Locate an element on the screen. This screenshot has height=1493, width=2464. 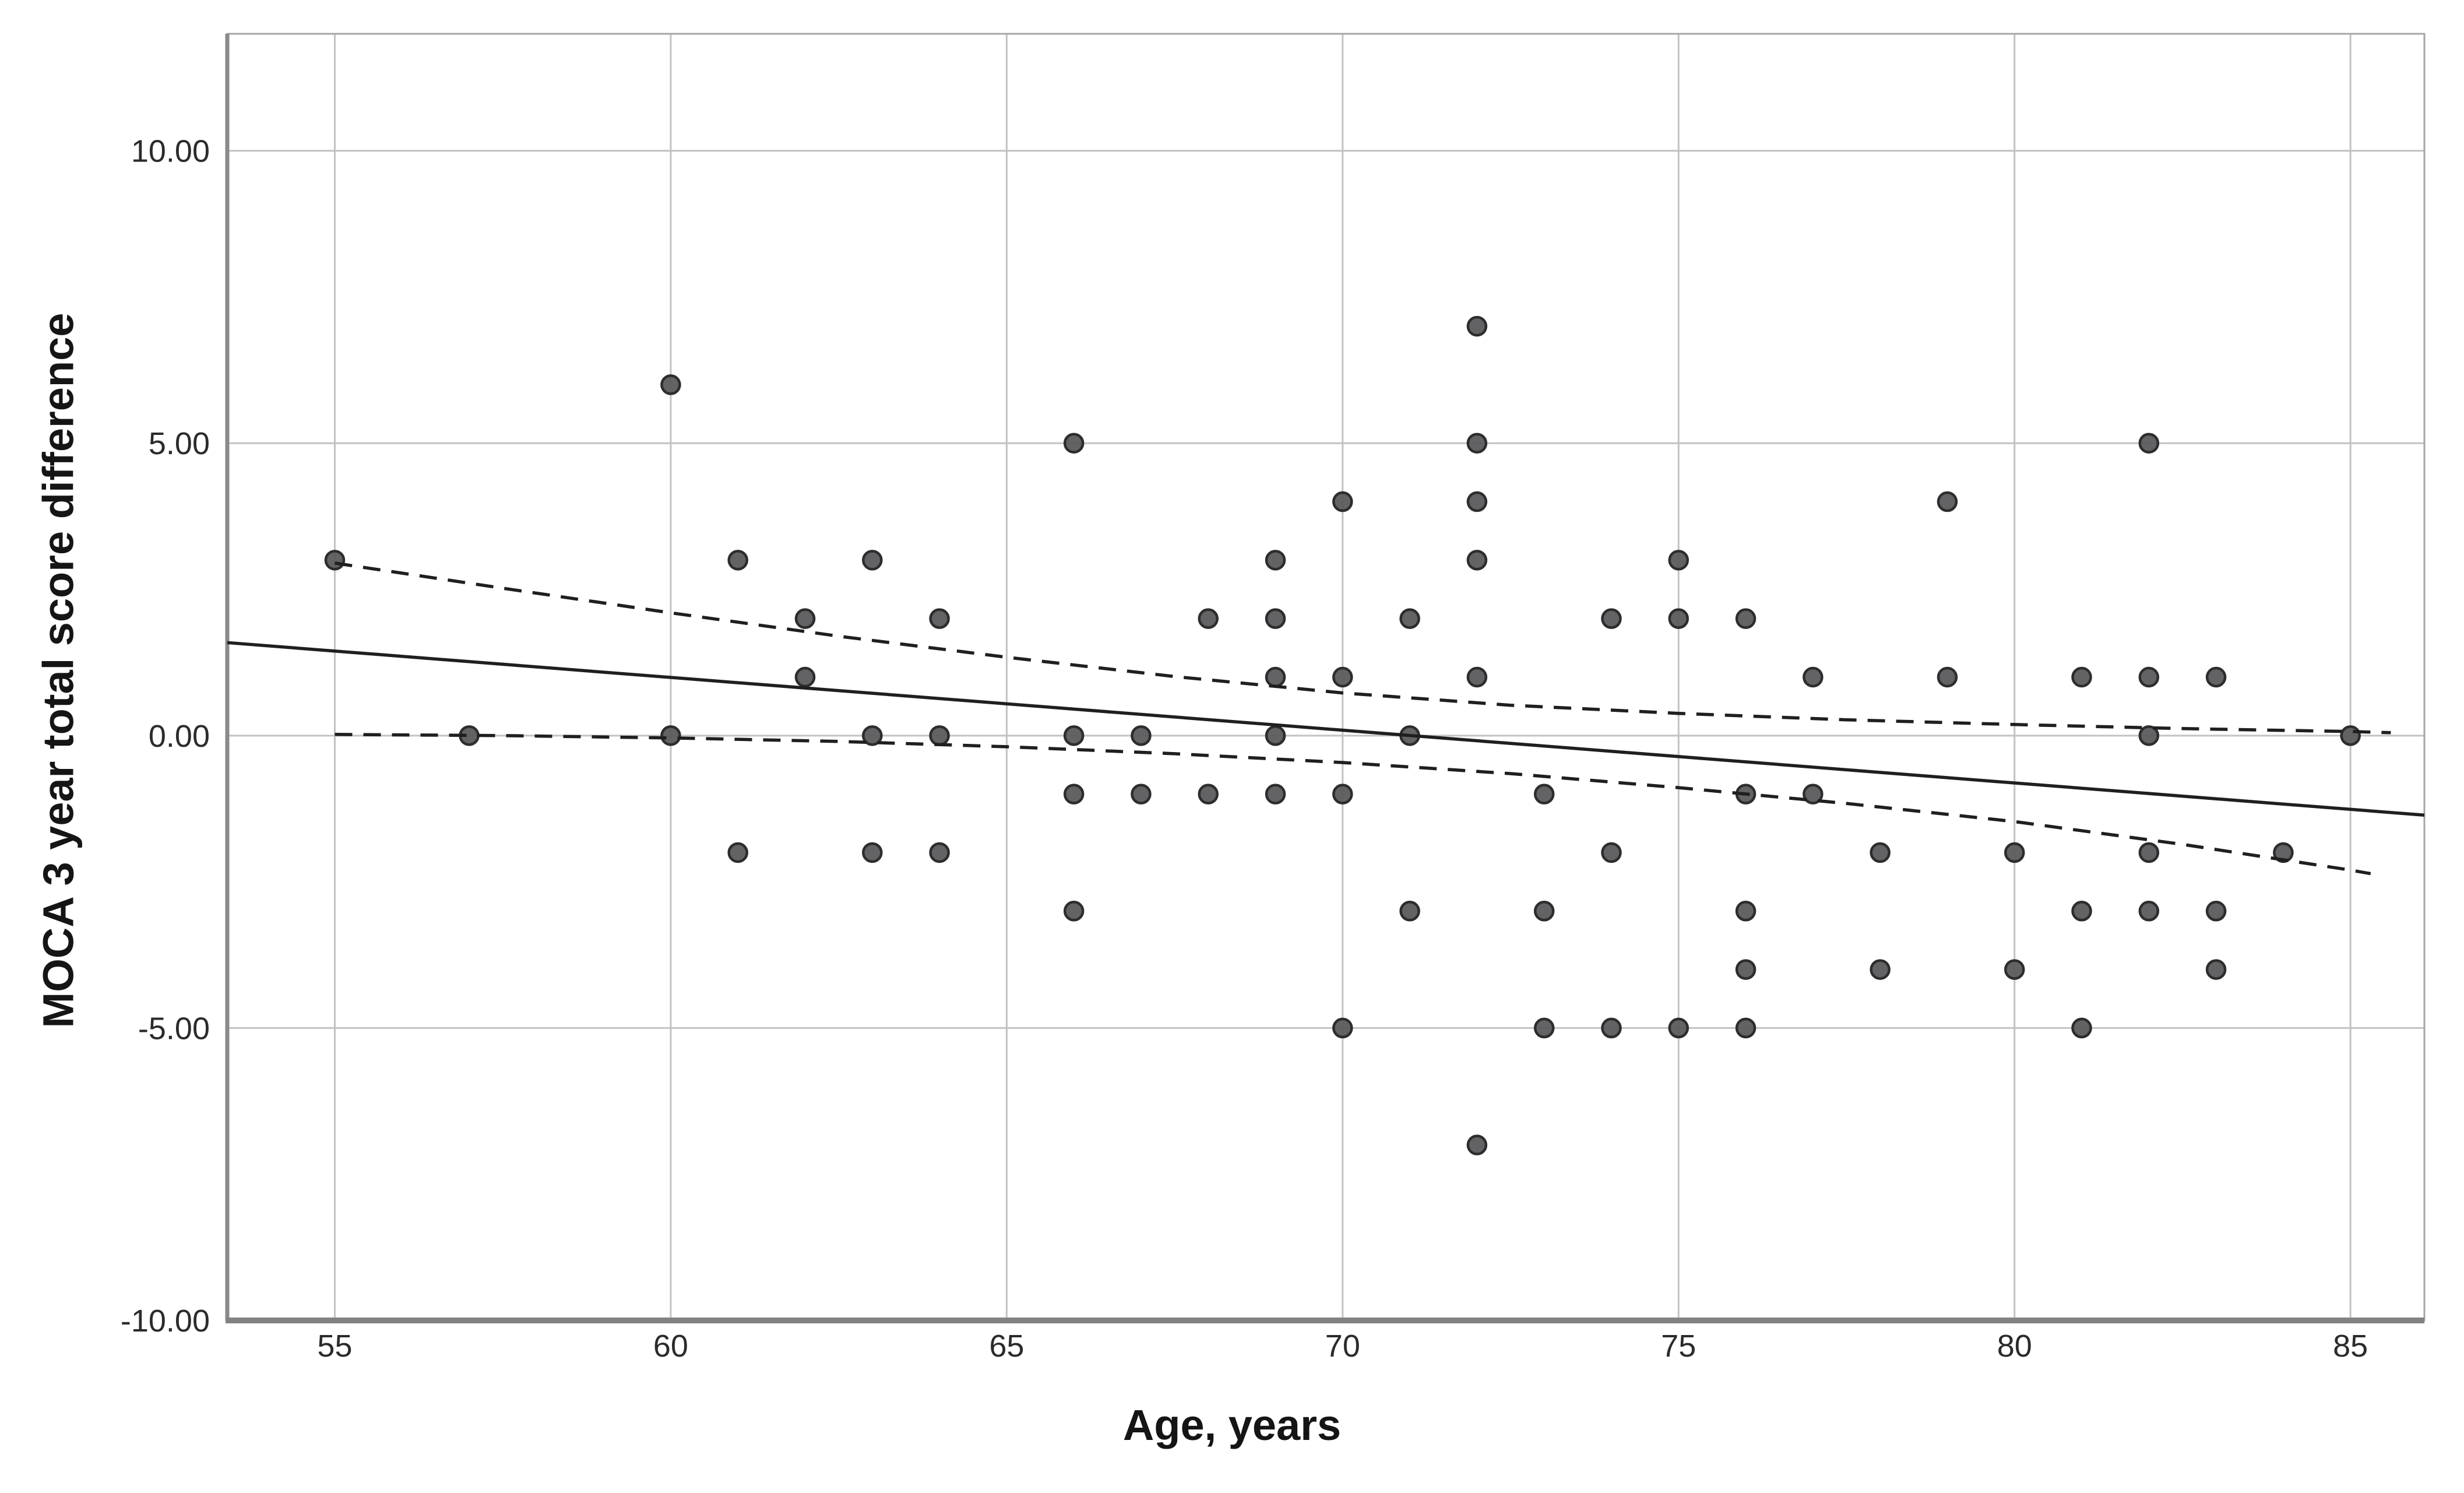
x-tick-label: 80 is located at coordinates (2014, 1346).